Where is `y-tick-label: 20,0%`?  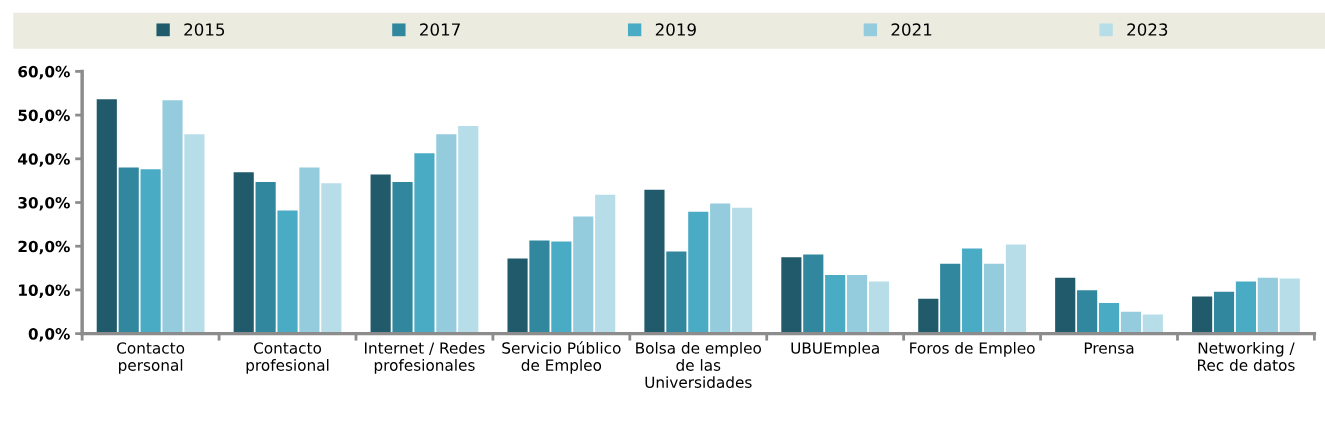 y-tick-label: 20,0% is located at coordinates (44, 247).